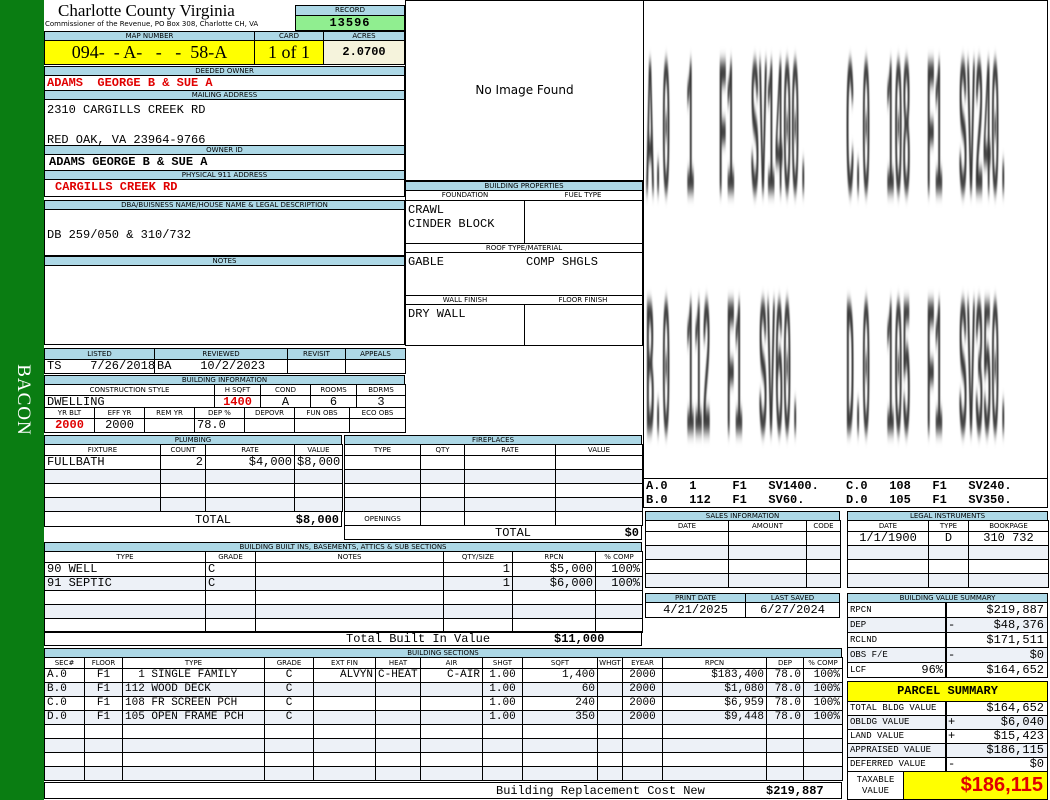  What do you see at coordinates (948, 538) in the screenshot?
I see `table-row: 1/1/1900 D 310 732` at bounding box center [948, 538].